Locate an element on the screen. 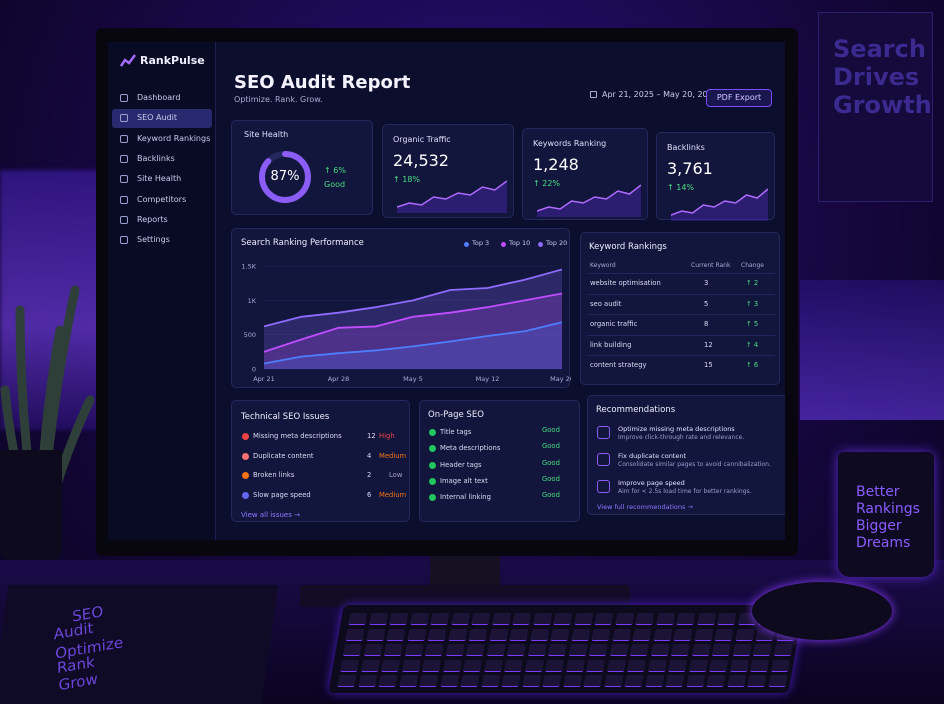  view-link: View all issues → is located at coordinates (270, 515).